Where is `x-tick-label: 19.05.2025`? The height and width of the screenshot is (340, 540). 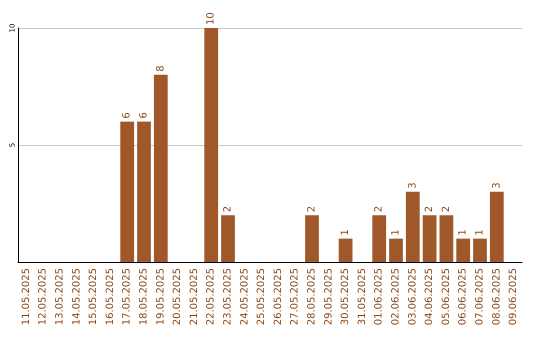 x-tick-label: 19.05.2025 is located at coordinates (160, 297).